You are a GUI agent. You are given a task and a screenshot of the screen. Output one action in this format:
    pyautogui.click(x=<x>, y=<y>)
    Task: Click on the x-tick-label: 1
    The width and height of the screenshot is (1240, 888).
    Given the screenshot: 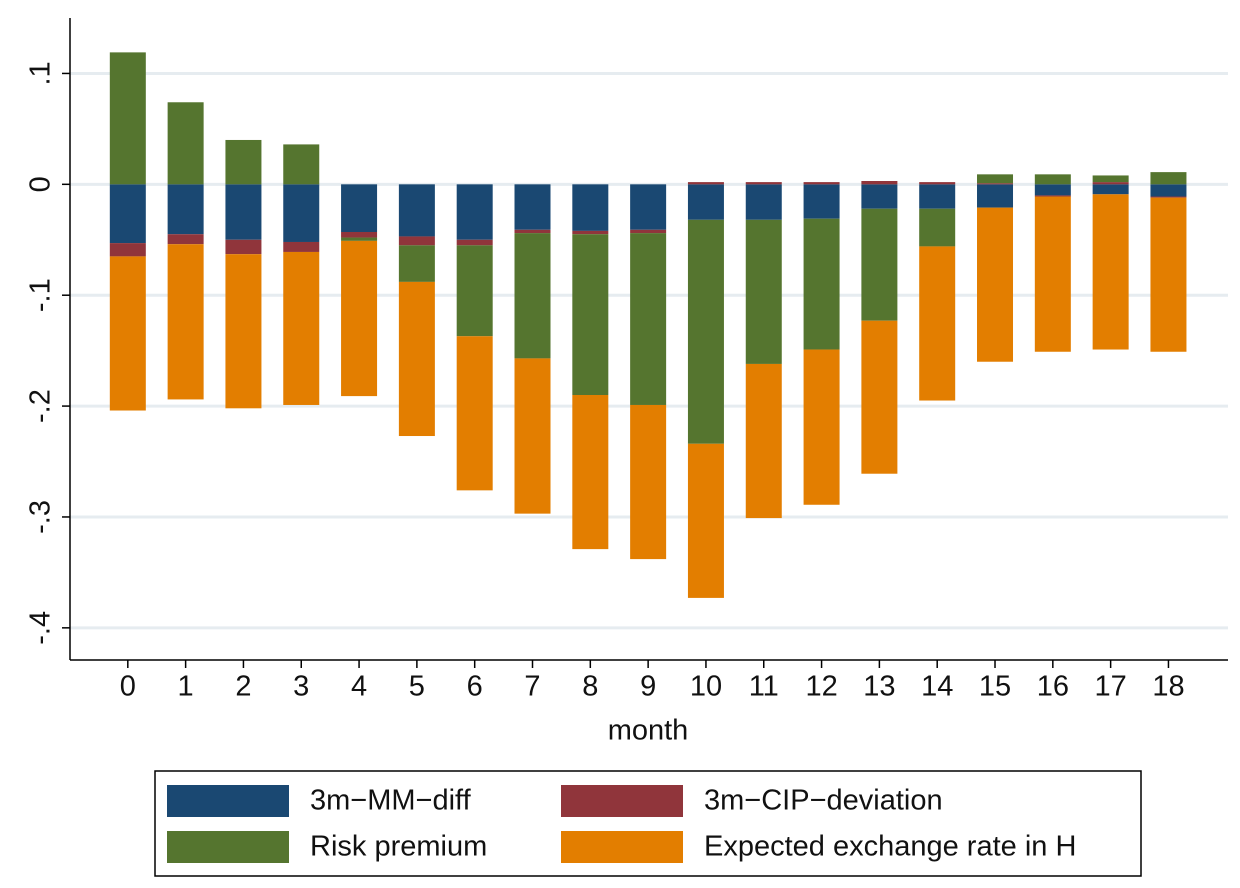 What is the action you would take?
    pyautogui.click(x=186, y=687)
    